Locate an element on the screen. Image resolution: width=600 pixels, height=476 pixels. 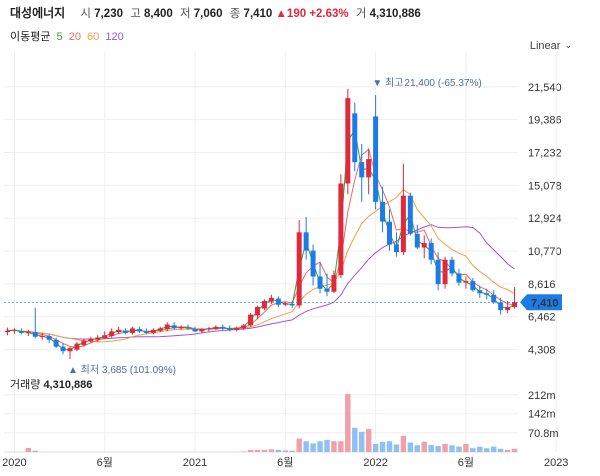
high-value: 8,400 is located at coordinates (158, 14).